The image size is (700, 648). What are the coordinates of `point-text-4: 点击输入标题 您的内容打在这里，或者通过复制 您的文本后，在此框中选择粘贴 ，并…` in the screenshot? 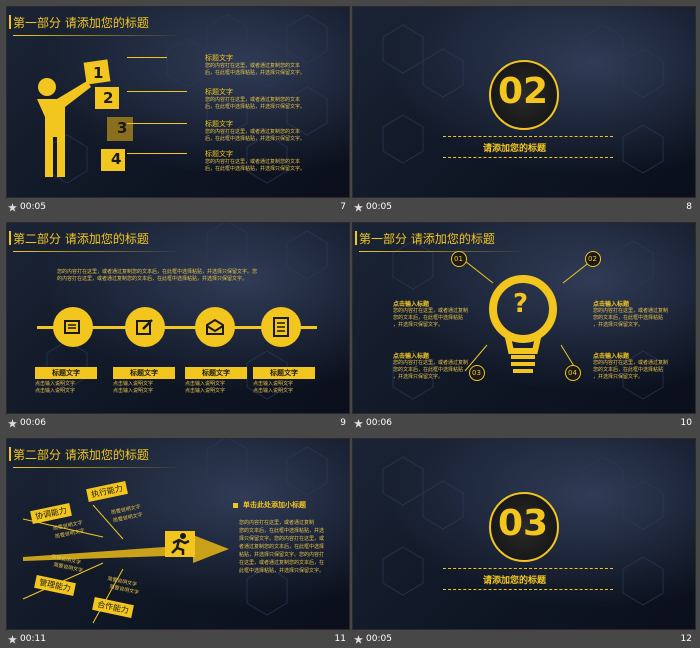 It's located at (643, 366).